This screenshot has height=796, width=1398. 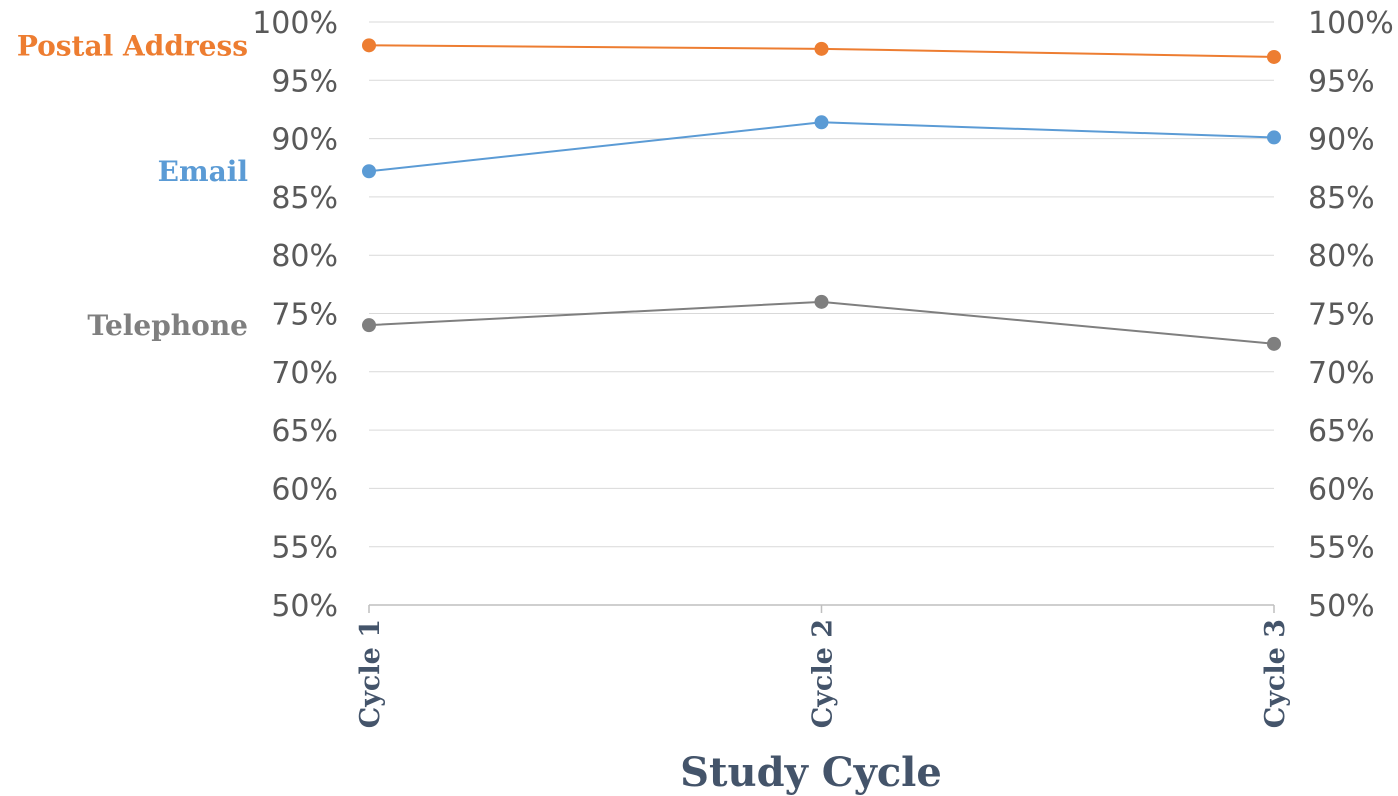 I want to click on right-y-tick-label: 100%, so click(x=1351, y=23).